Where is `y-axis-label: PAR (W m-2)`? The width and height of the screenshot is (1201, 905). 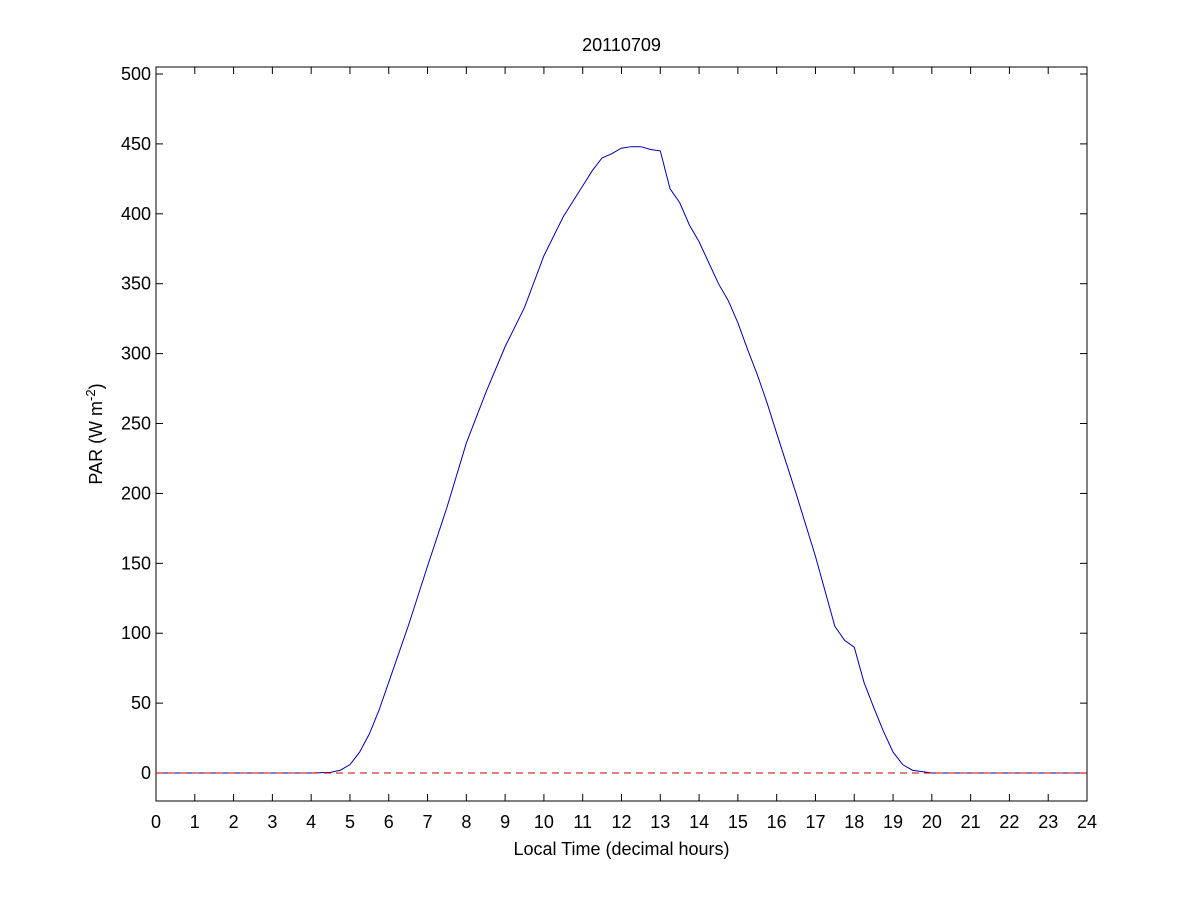
y-axis-label: PAR (W m-2) is located at coordinates (94, 433).